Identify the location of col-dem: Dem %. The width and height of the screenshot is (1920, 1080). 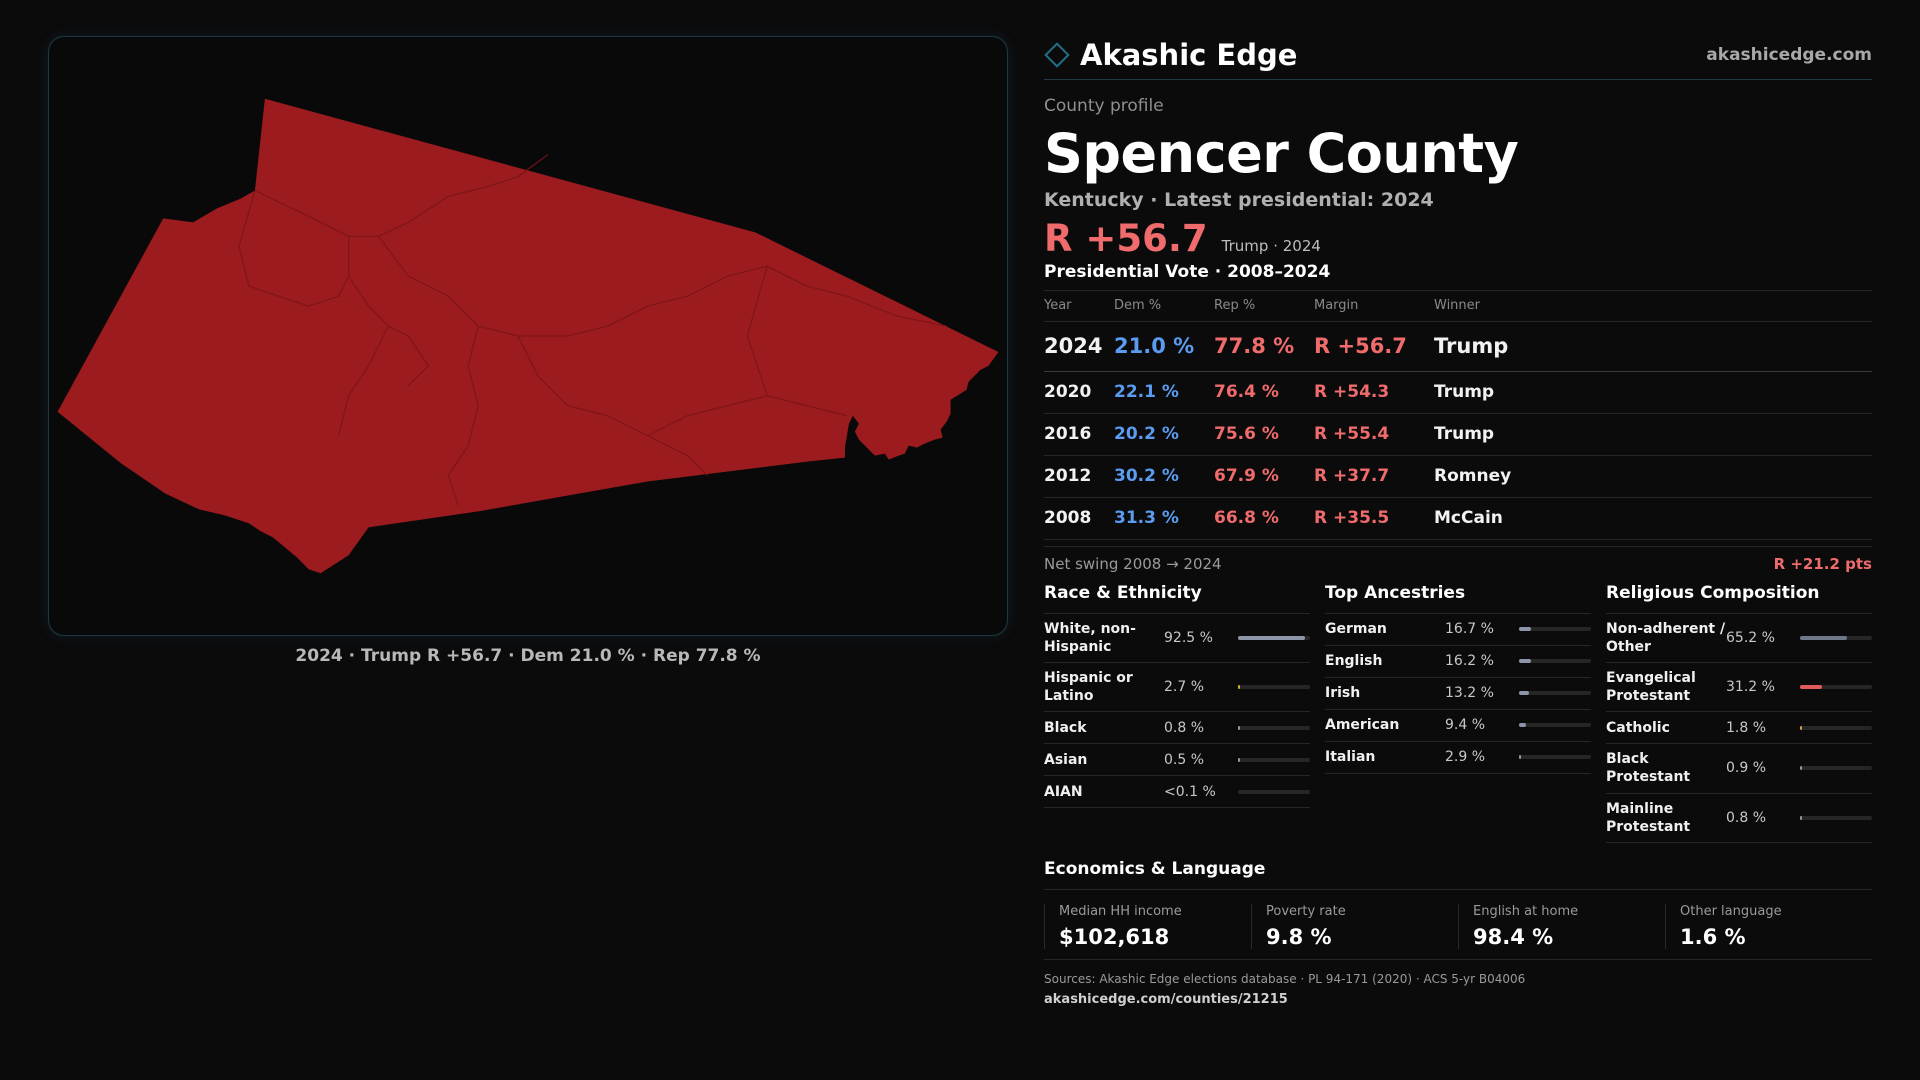
(1164, 306).